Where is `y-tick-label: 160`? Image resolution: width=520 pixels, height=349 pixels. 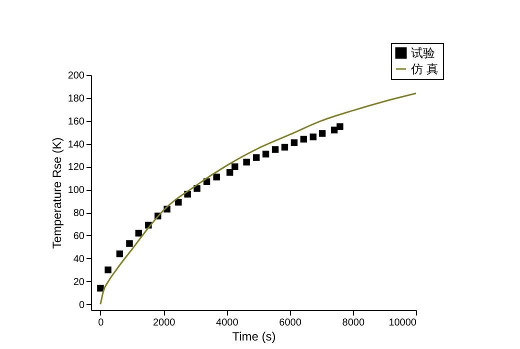
y-tick-label: 160 is located at coordinates (76, 122).